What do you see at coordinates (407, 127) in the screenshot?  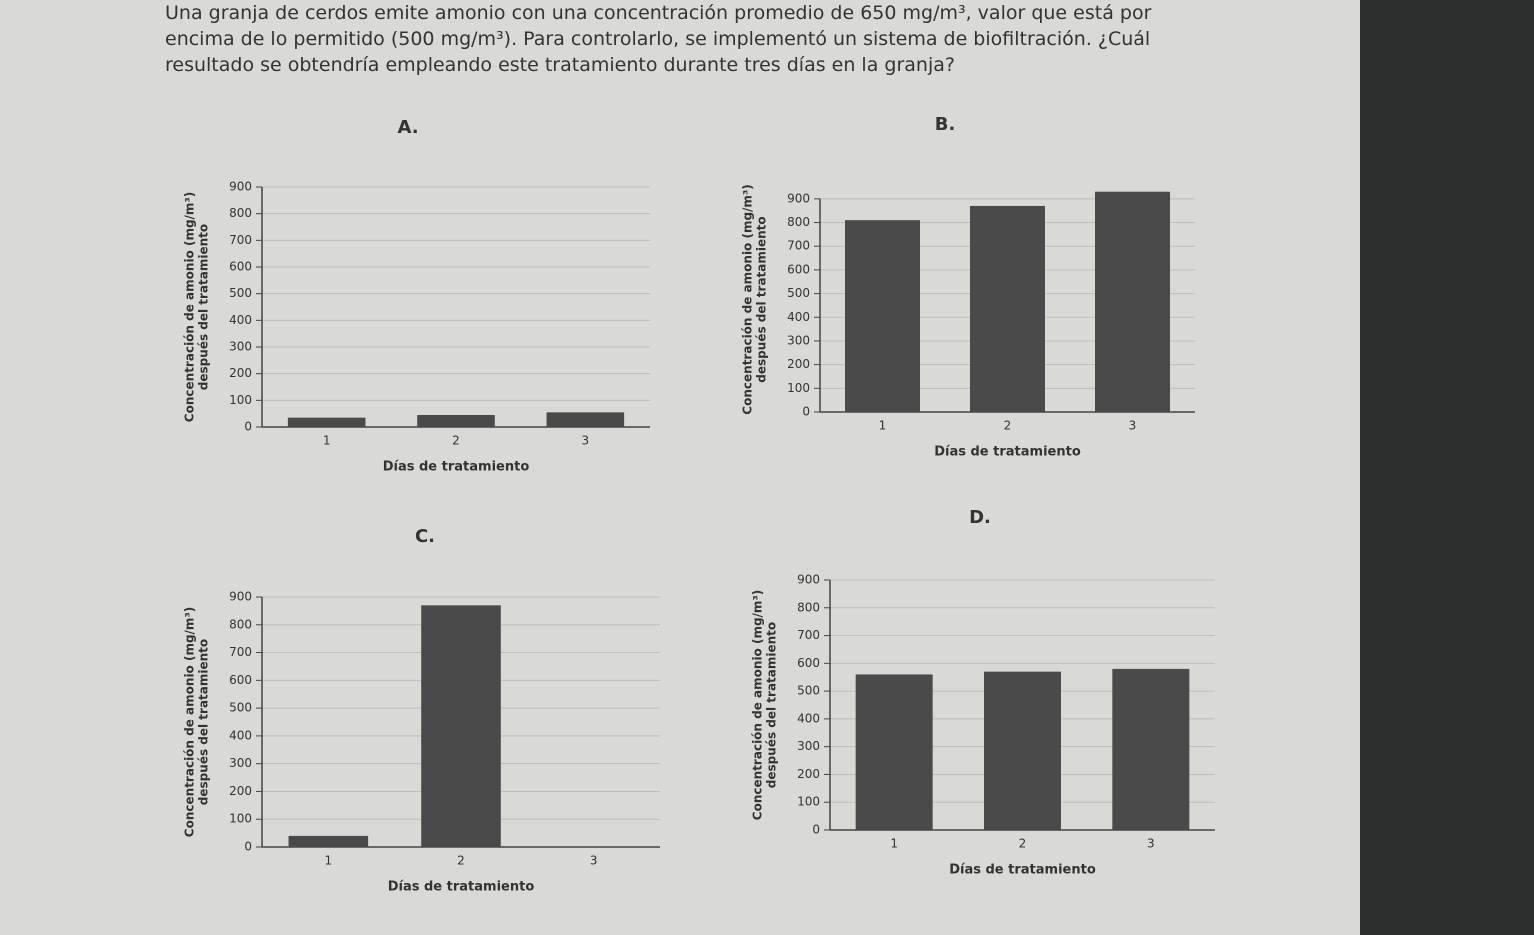 I see `chart-title: A.` at bounding box center [407, 127].